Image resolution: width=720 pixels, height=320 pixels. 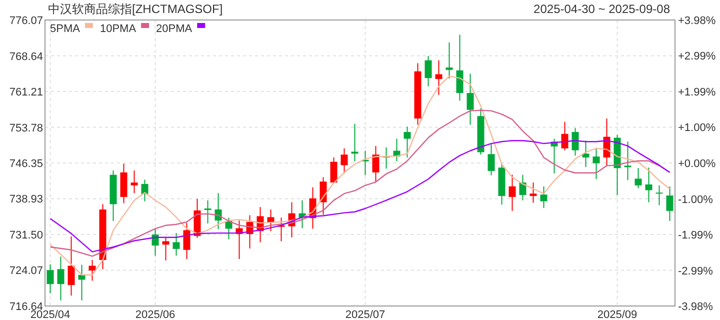 I want to click on y2-tick-label: -1.00%, so click(x=696, y=200).